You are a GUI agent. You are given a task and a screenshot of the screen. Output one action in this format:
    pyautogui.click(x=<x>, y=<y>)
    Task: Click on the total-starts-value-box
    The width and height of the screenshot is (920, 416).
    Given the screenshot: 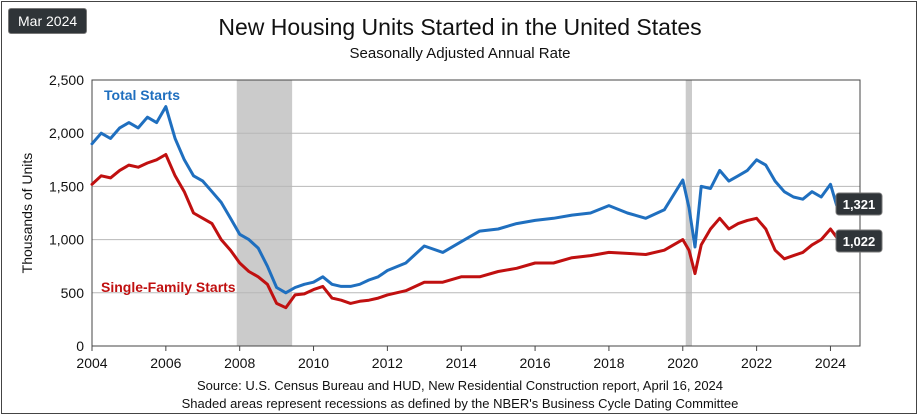 What is the action you would take?
    pyautogui.click(x=859, y=204)
    